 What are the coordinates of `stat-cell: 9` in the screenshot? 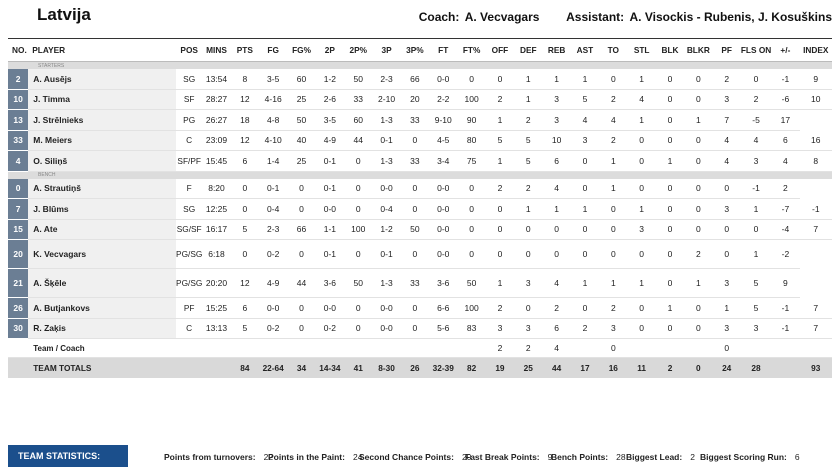 It's located at (815, 79).